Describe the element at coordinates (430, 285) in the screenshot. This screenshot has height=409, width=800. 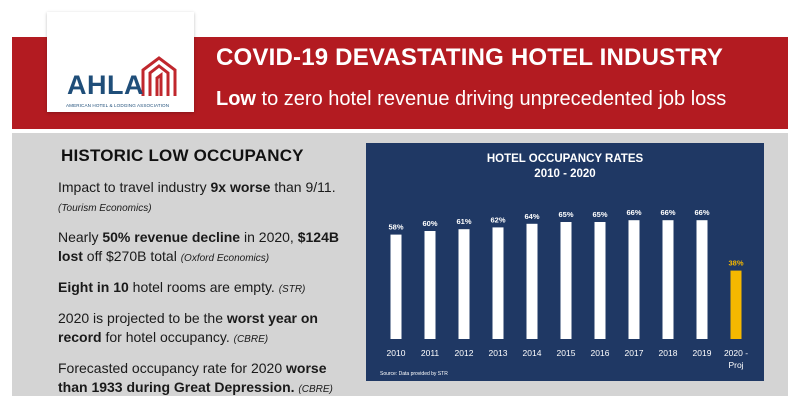
I see `bar-2011` at that location.